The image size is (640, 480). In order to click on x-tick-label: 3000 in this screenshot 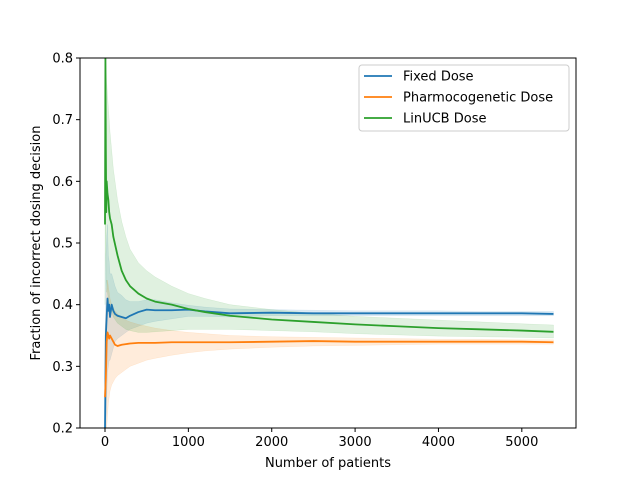, I will do `click(355, 442)`.